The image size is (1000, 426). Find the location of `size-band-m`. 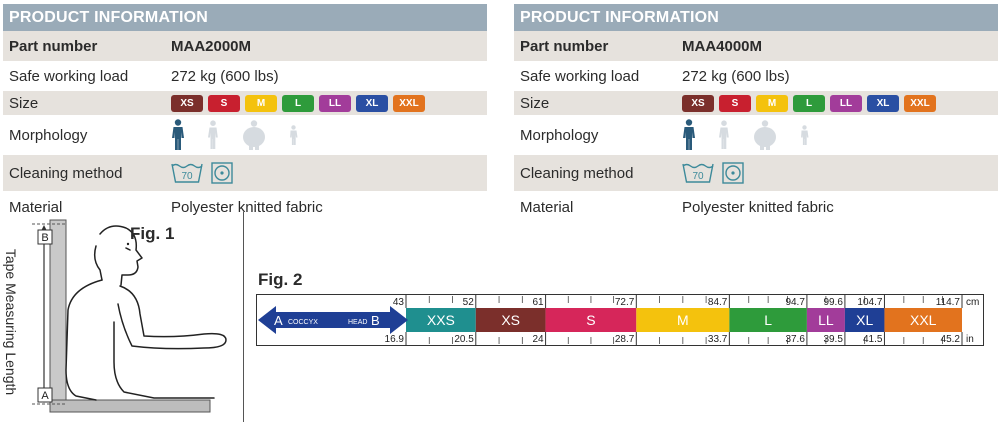

size-band-m is located at coordinates (683, 320).